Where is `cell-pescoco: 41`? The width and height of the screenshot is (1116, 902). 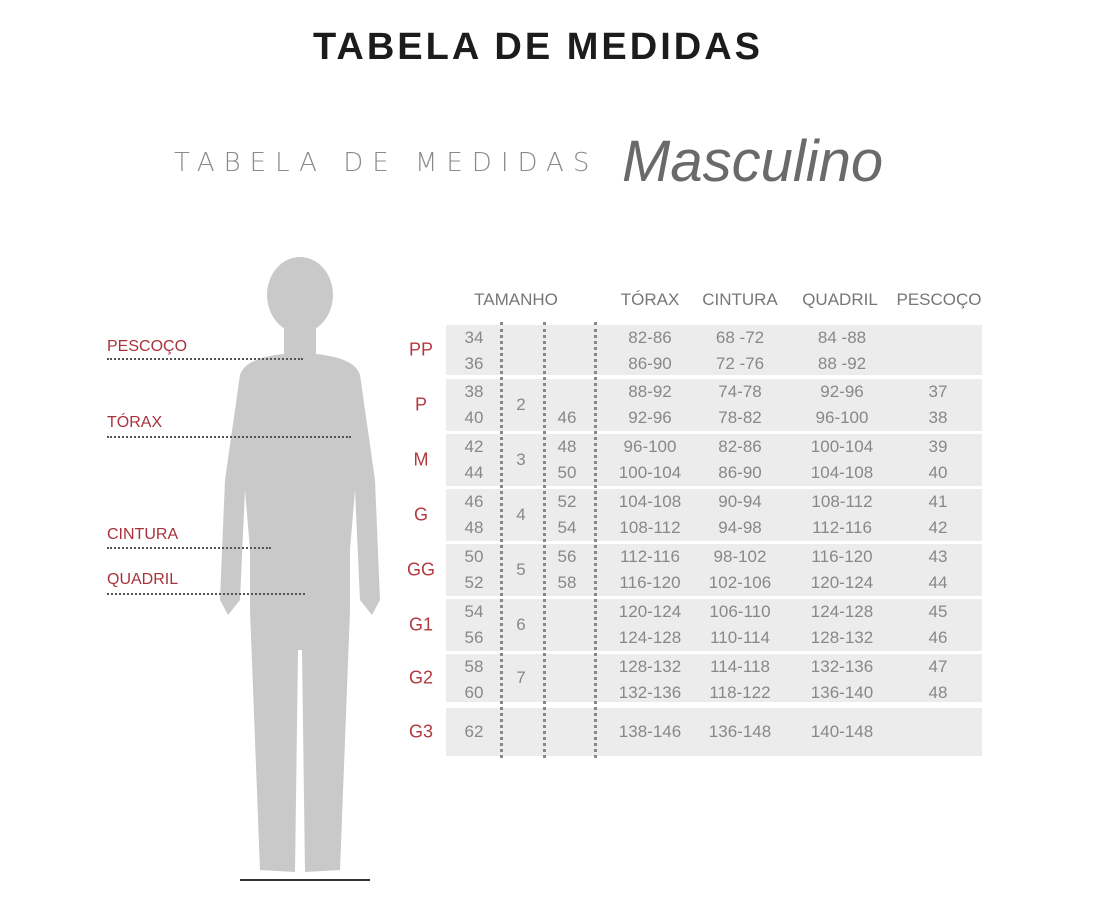
cell-pescoco: 41 is located at coordinates (938, 501).